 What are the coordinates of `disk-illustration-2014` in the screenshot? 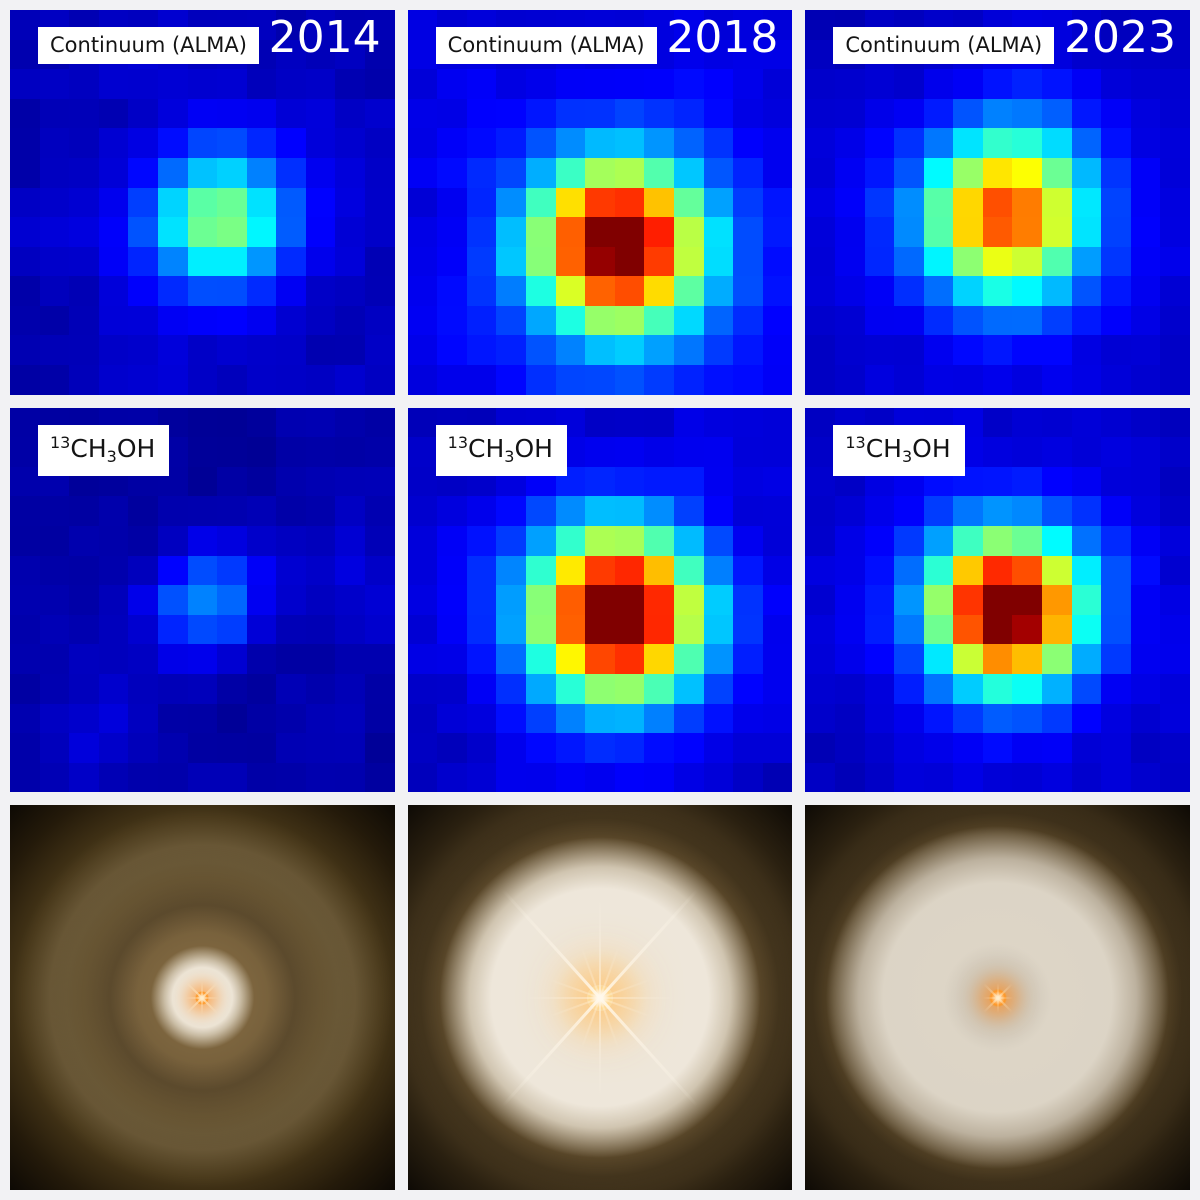 It's located at (202, 997).